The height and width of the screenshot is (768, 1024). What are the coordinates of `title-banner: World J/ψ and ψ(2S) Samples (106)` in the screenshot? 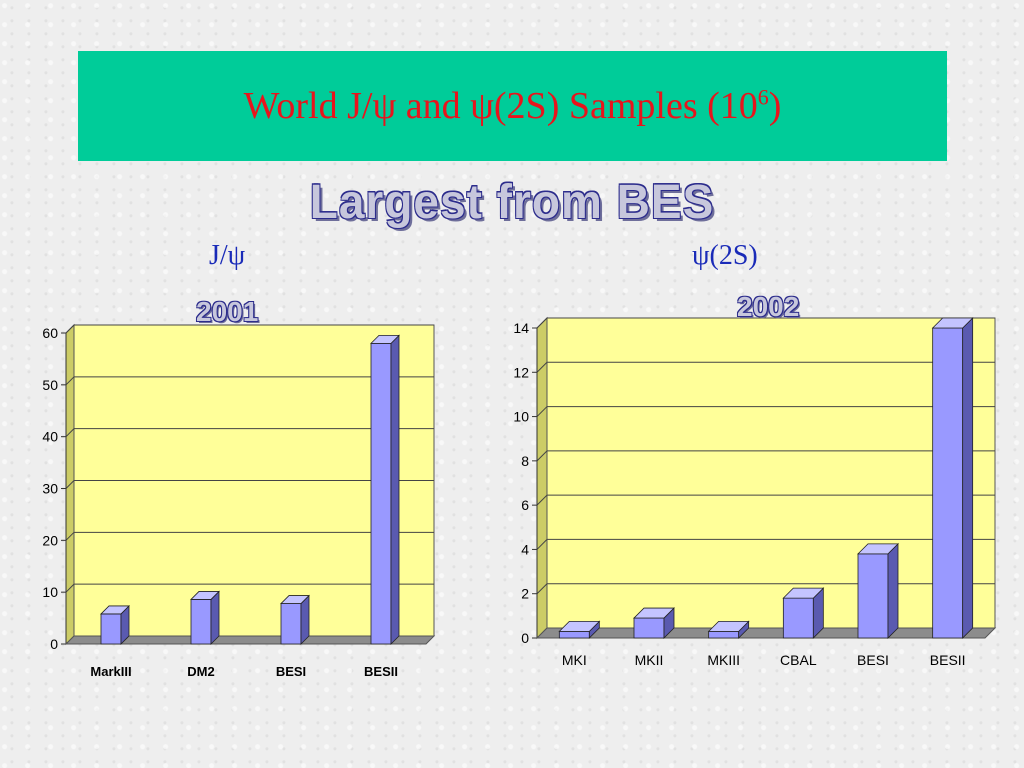 It's located at (512, 106).